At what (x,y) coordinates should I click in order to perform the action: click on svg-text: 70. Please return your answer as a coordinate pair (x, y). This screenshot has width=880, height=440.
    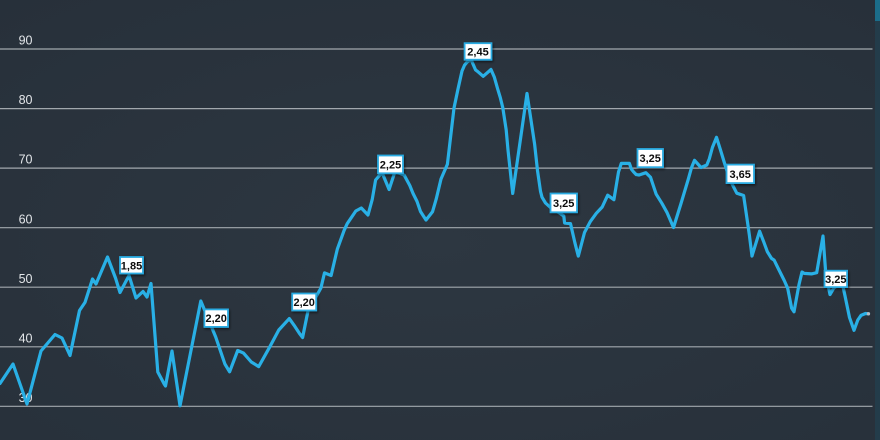
    Looking at the image, I should click on (26, 160).